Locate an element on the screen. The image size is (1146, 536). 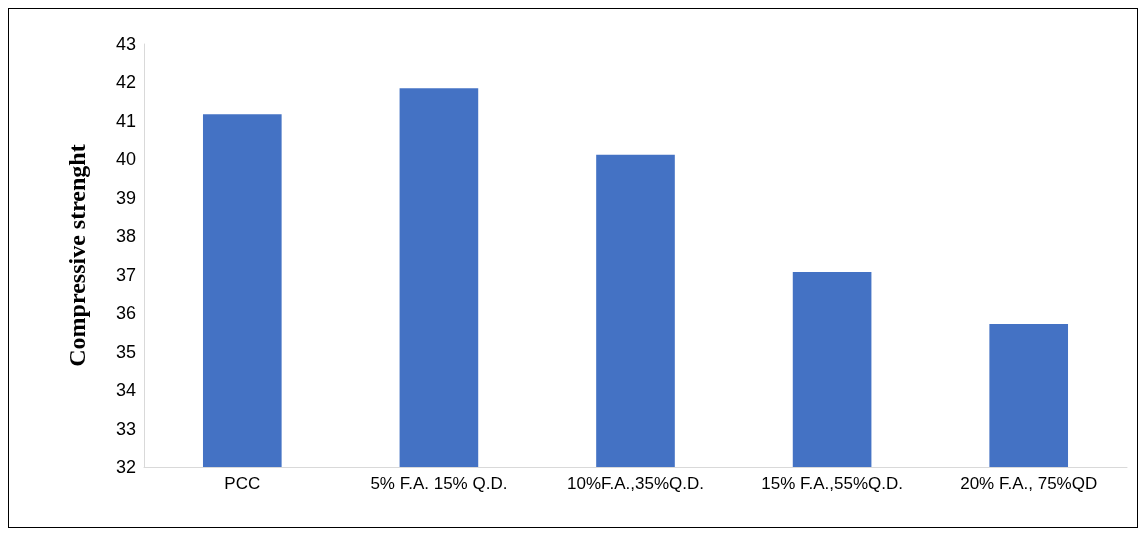
x-tick-label: 10%F.A.,35%Q.D. is located at coordinates (635, 483).